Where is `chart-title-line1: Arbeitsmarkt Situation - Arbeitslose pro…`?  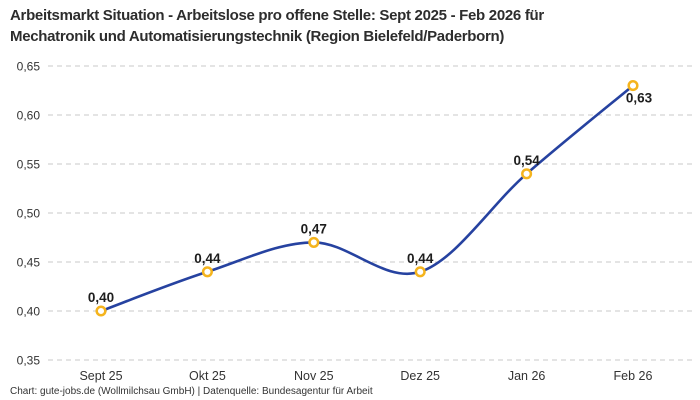 chart-title-line1: Arbeitsmarkt Situation - Arbeitslose pro… is located at coordinates (277, 15).